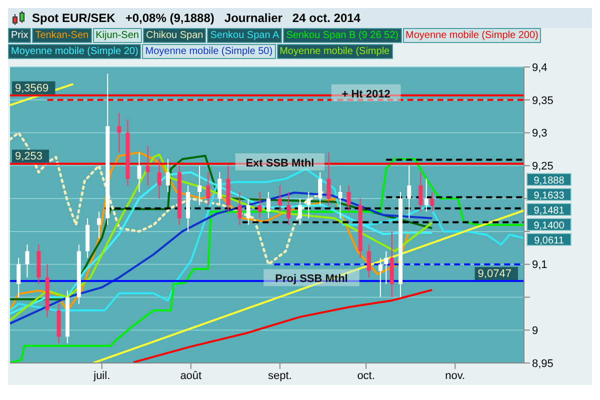  What do you see at coordinates (196, 18) in the screenshot?
I see `chart-title: Spot EUR/SEK +0,08% (9,1888) Journalier 24 oct. 2014` at bounding box center [196, 18].